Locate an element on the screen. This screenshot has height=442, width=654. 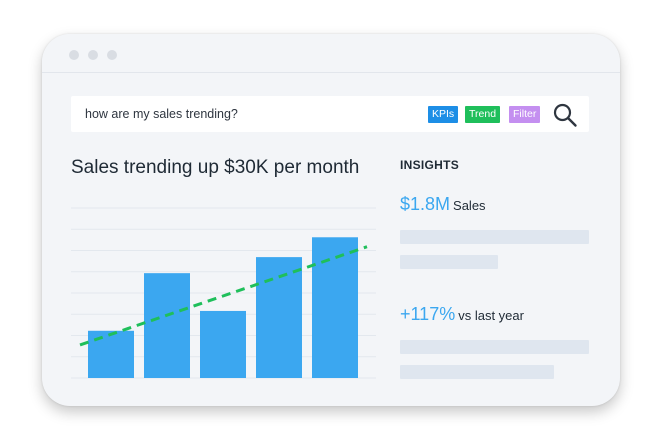
chart-trendline is located at coordinates (223, 296).